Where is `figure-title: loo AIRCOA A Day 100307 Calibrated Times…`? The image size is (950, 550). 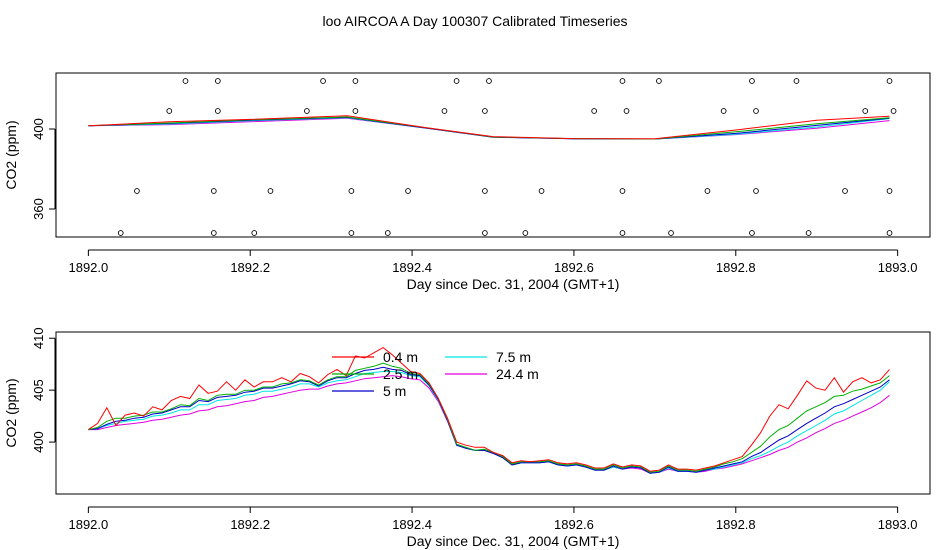
figure-title: loo AIRCOA A Day 100307 Calibrated Times… is located at coordinates (474, 21).